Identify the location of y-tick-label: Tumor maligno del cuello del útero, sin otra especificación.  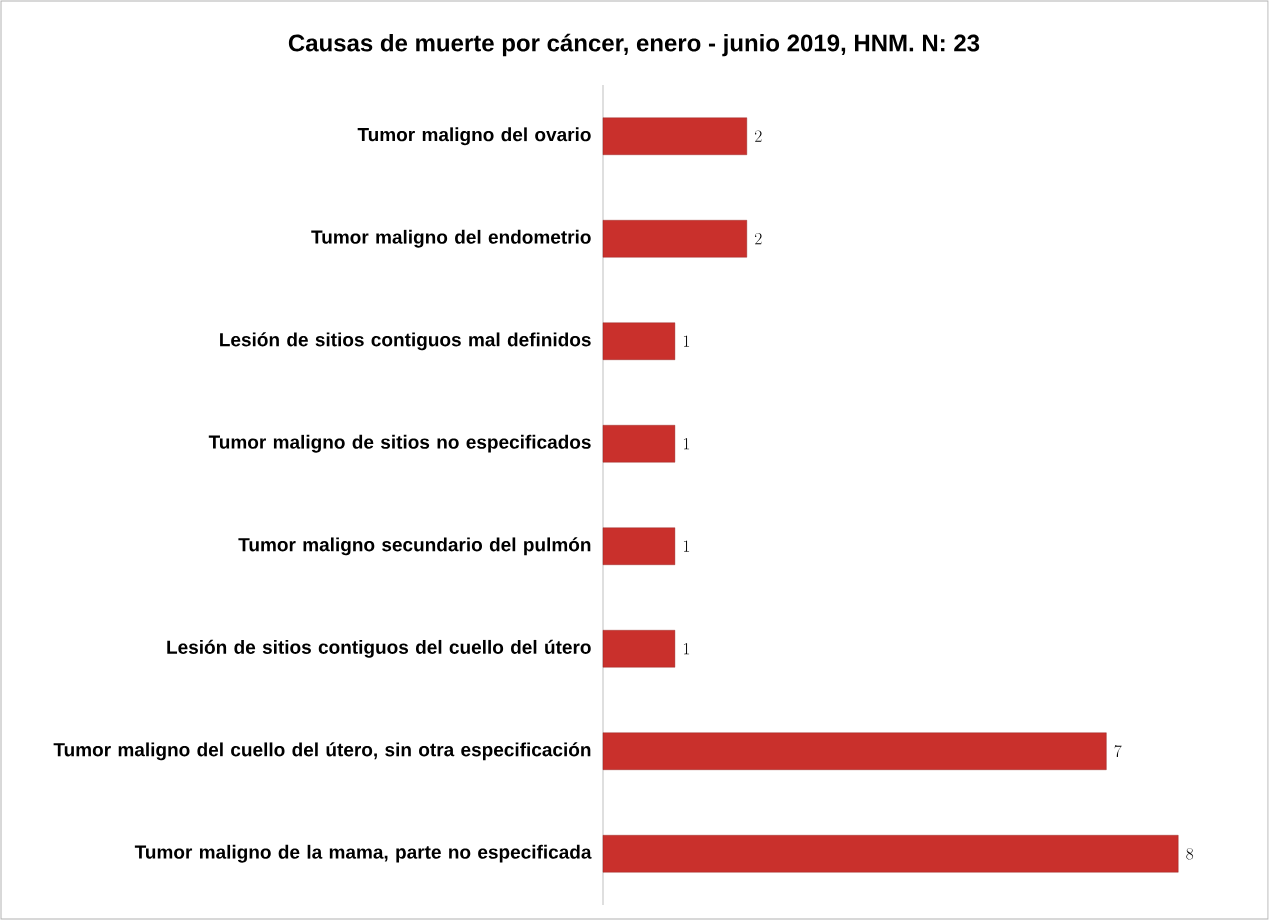
(322, 751).